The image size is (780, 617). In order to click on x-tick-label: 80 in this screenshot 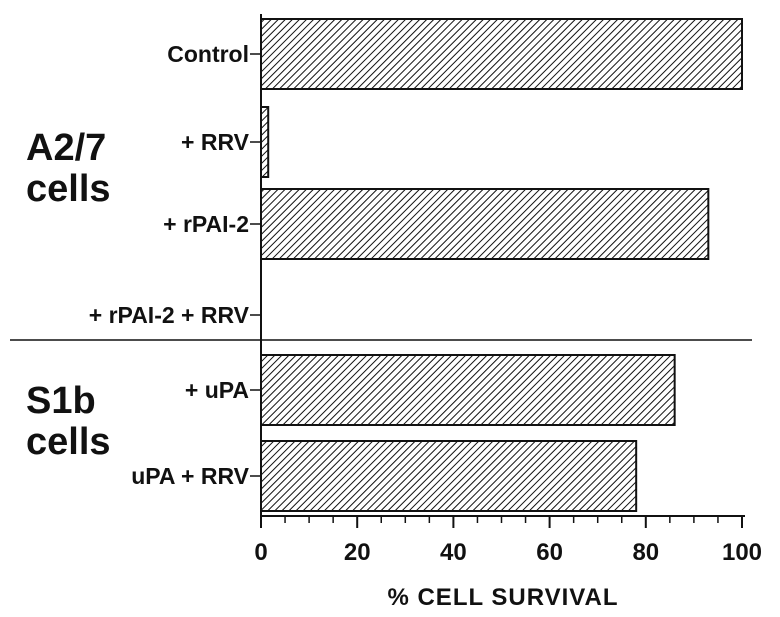, I will do `click(645, 552)`.